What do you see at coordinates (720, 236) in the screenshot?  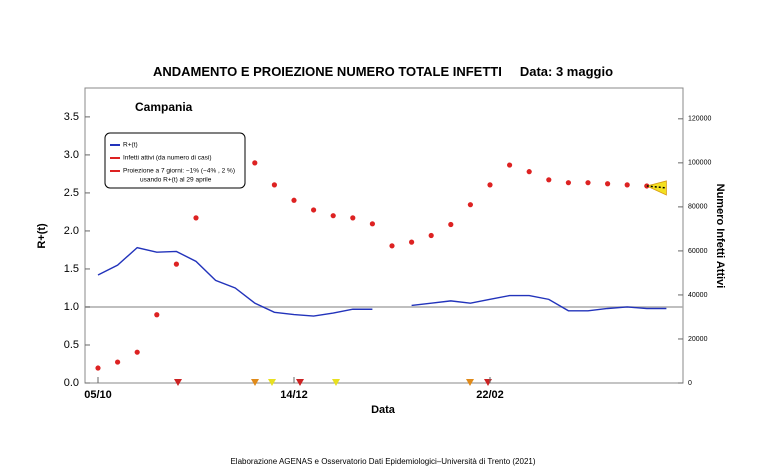 I see `y2-axis-label: Numero Infetti Attivi` at bounding box center [720, 236].